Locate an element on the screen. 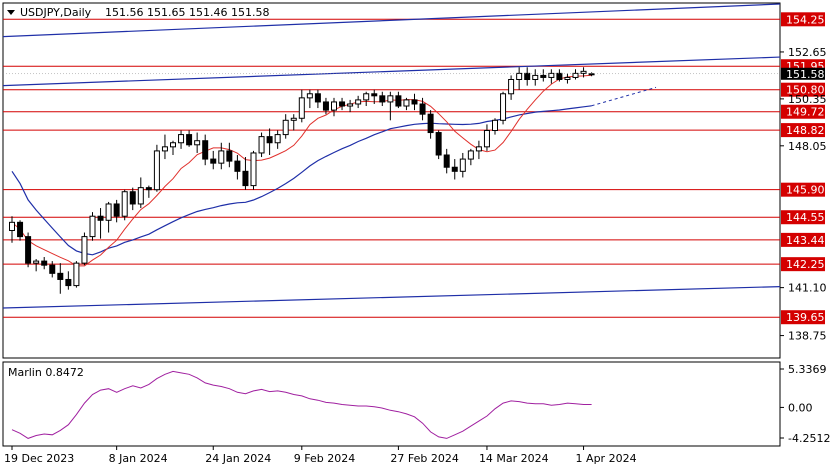 This screenshot has width=838, height=470. level-value-143.44: 143.44 is located at coordinates (805, 240).